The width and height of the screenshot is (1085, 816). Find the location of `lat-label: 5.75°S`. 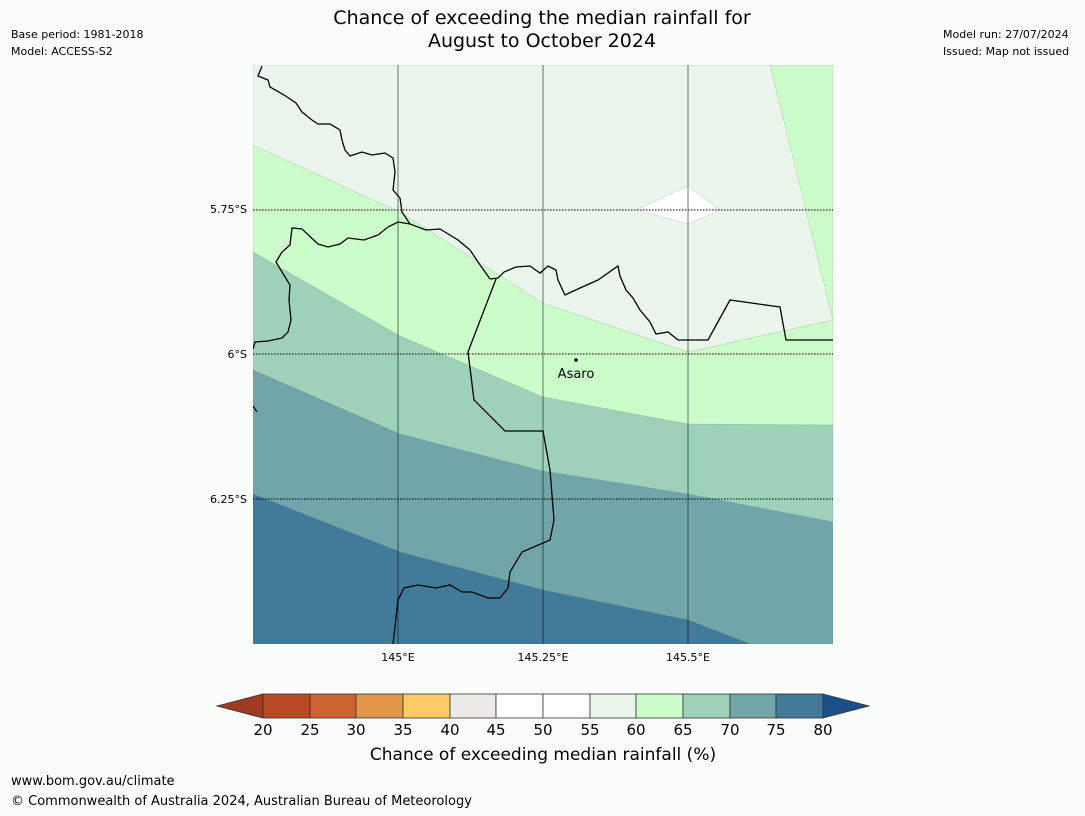

lat-label: 5.75°S is located at coordinates (228, 209).